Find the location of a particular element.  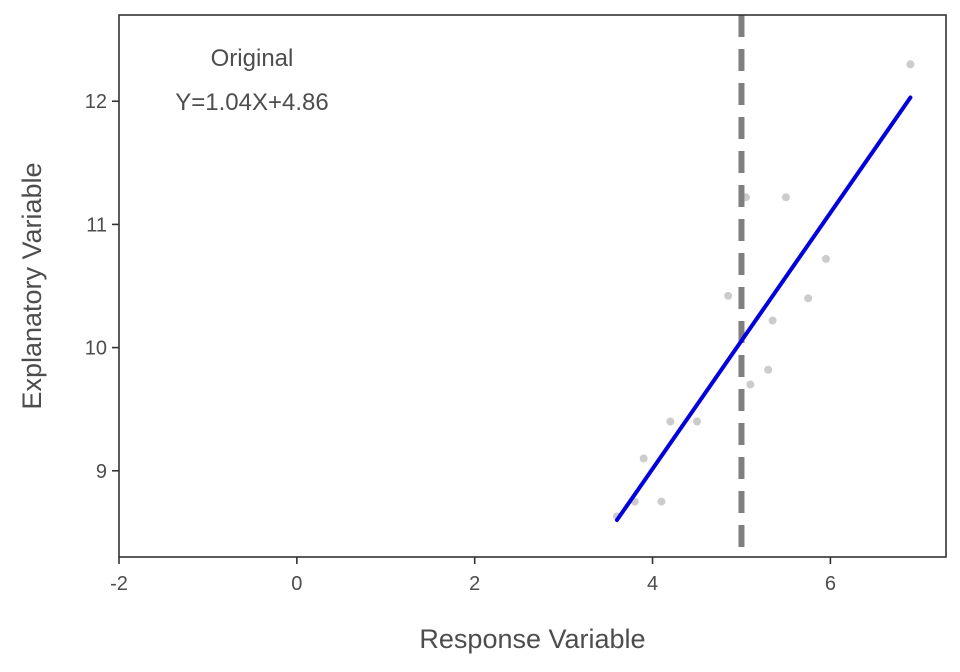

y-tick-label: 11 is located at coordinates (96, 225).